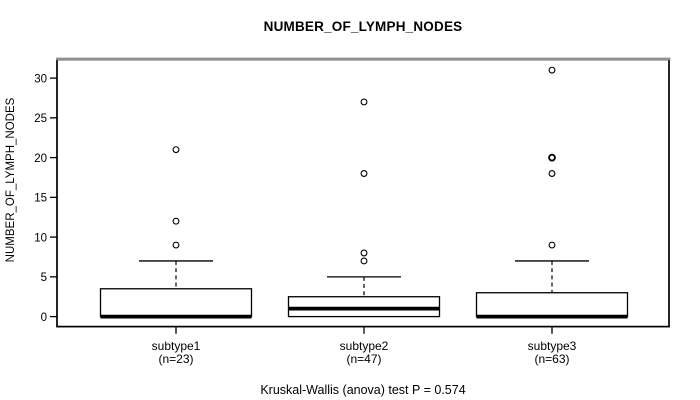 The width and height of the screenshot is (700, 400). Describe the element at coordinates (176, 303) in the screenshot. I see `iqr-box-subtype1` at that location.